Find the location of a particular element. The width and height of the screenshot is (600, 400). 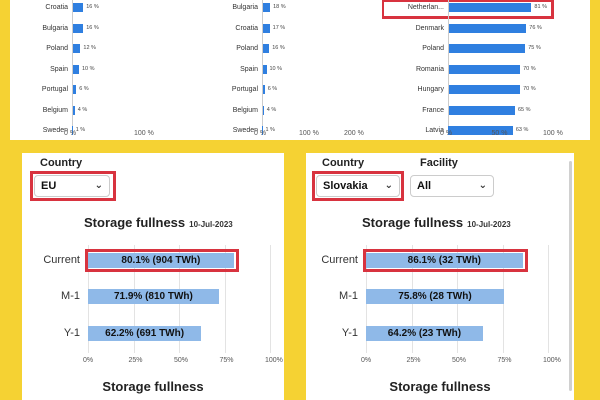

bar-label: Denmark is located at coordinates (429, 28).